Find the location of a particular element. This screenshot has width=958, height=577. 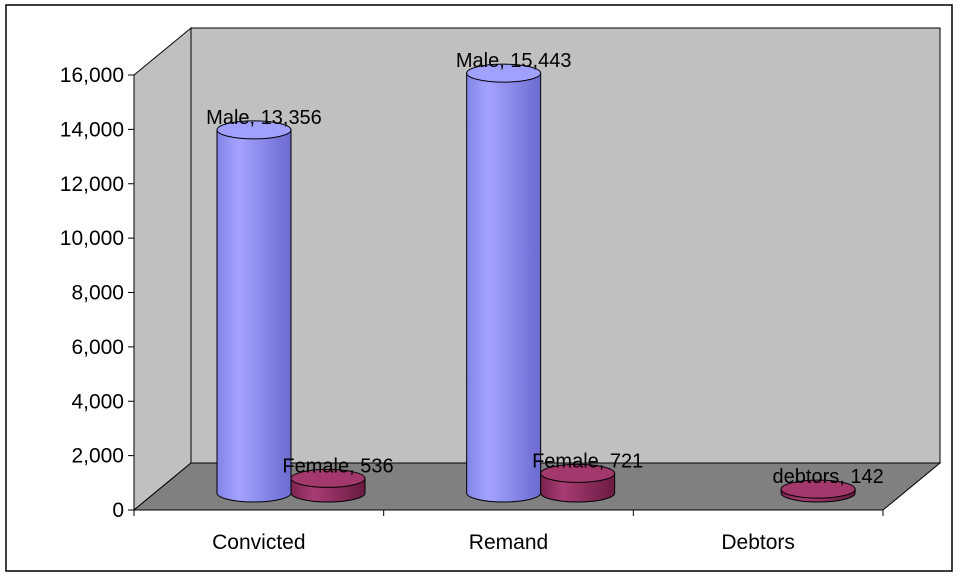

data-label: debtors, 142 is located at coordinates (828, 477).